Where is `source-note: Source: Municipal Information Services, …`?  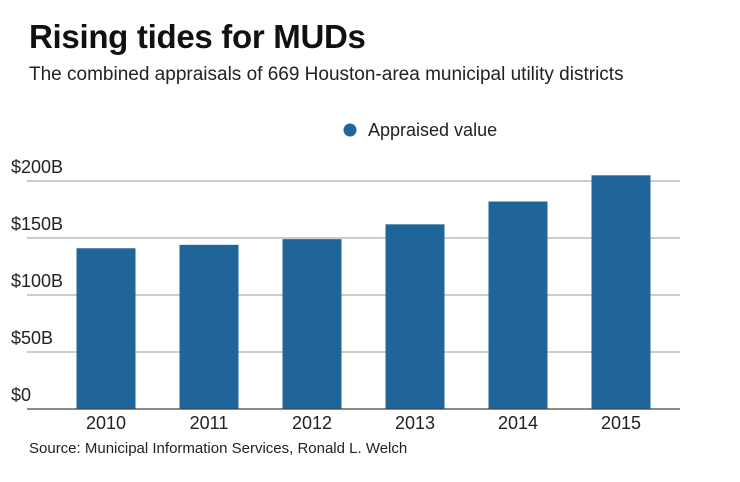
source-note: Source: Municipal Information Services, … is located at coordinates (218, 448).